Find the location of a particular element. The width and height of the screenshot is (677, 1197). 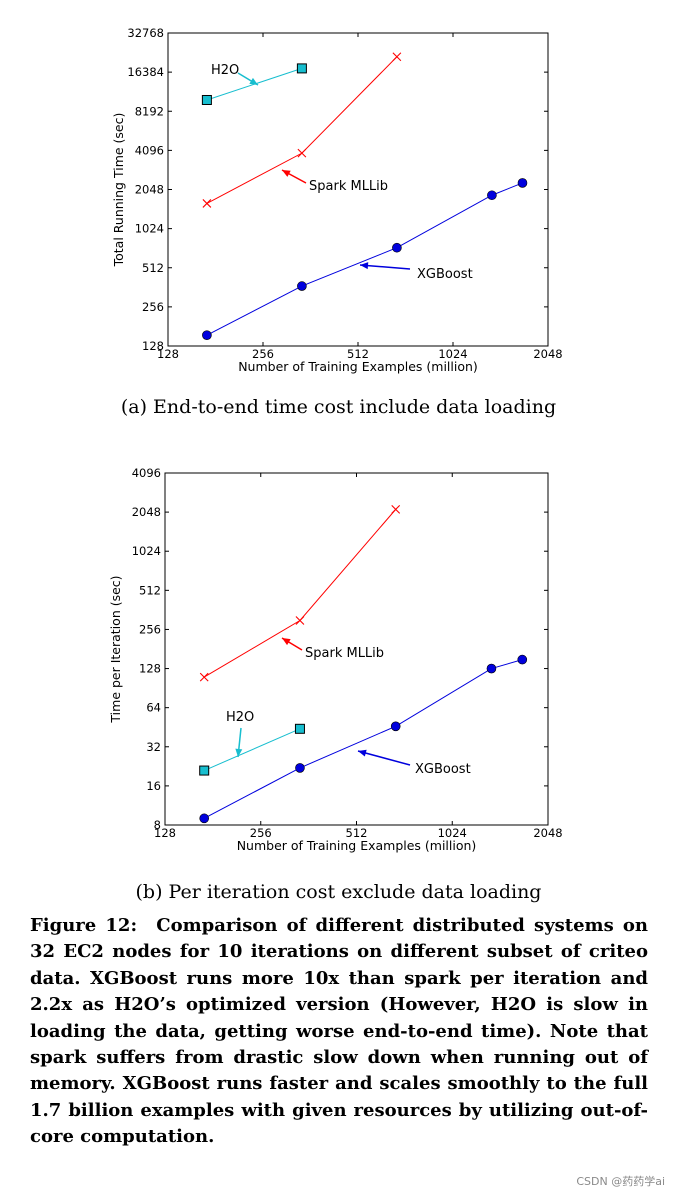

y-axis-label: Total Running Time (sec) is located at coordinates (118, 190).